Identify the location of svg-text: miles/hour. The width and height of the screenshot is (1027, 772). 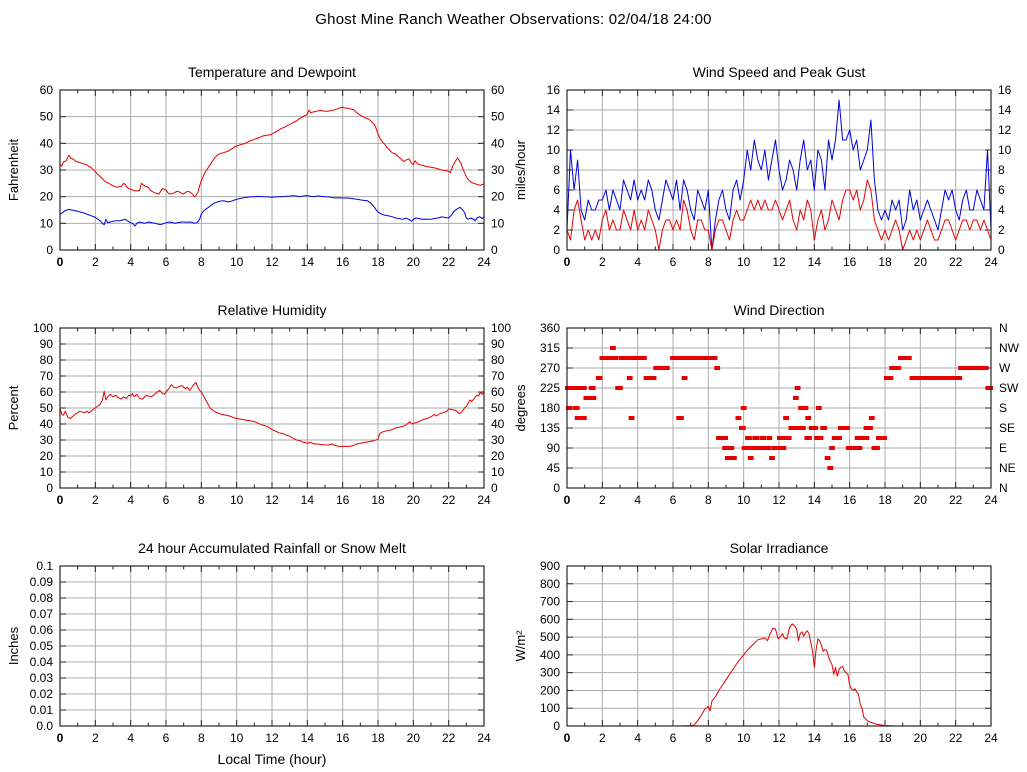
(520, 169).